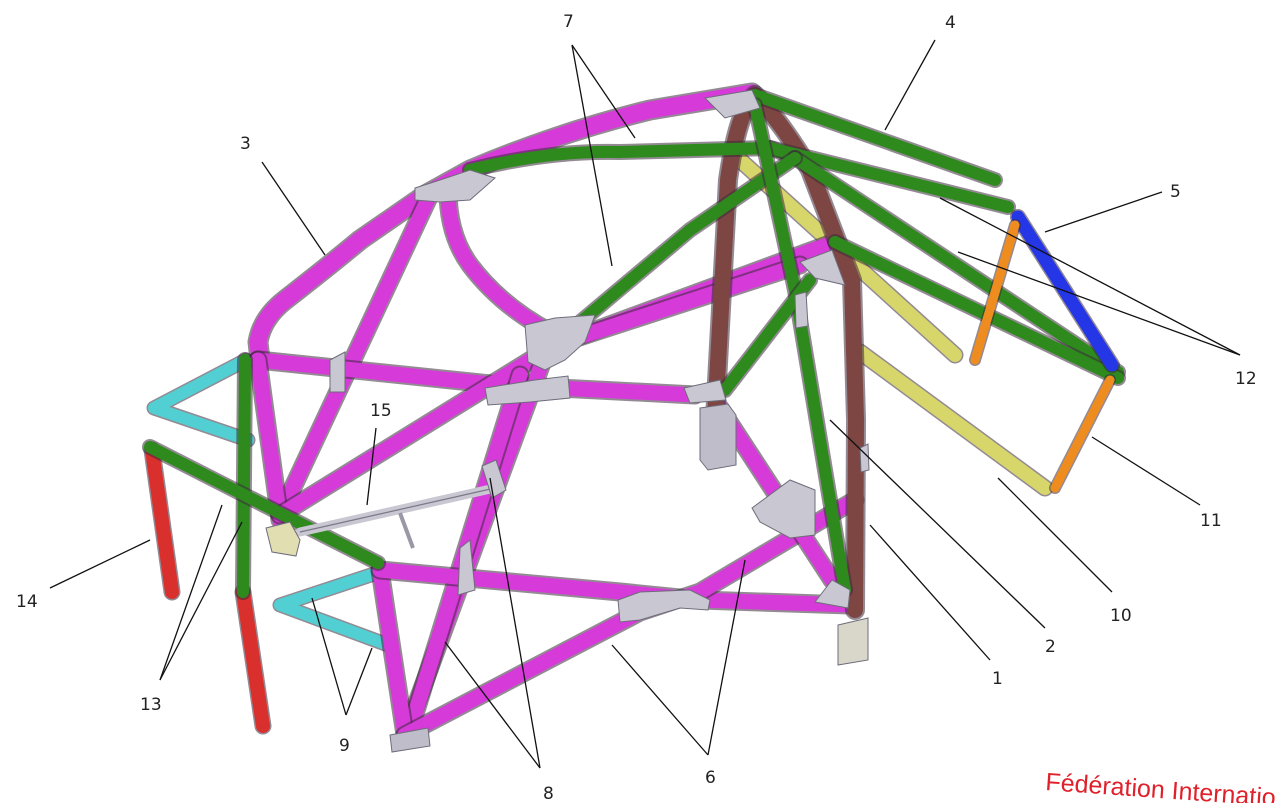 This screenshot has height=803, width=1283. I want to click on callout-label-4: 4, so click(950, 23).